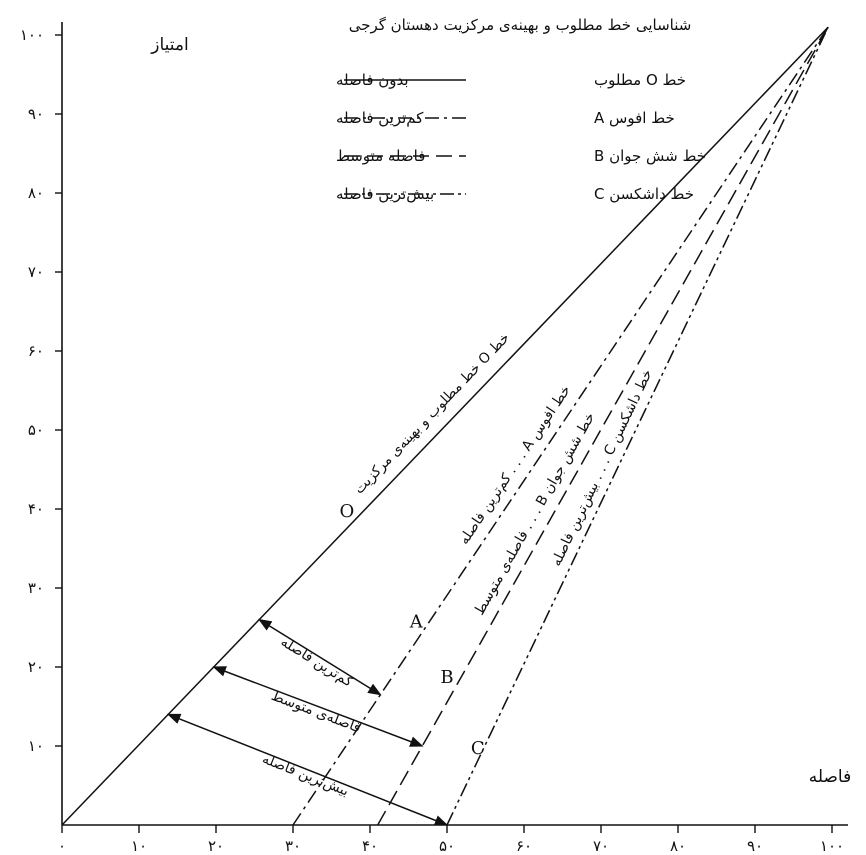 The height and width of the screenshot is (855, 866). What do you see at coordinates (505, 118) in the screenshot?
I see `legend-item: خط افوس A کم‌ترین فاصله` at bounding box center [505, 118].